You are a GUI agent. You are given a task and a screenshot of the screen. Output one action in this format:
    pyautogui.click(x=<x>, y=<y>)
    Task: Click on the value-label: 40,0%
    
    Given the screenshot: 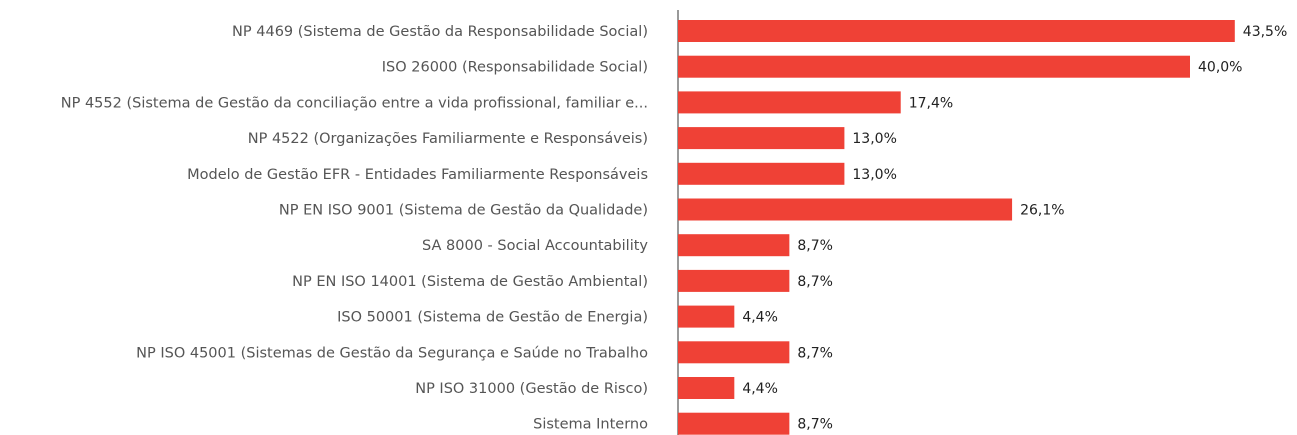 What is the action you would take?
    pyautogui.click(x=1220, y=68)
    